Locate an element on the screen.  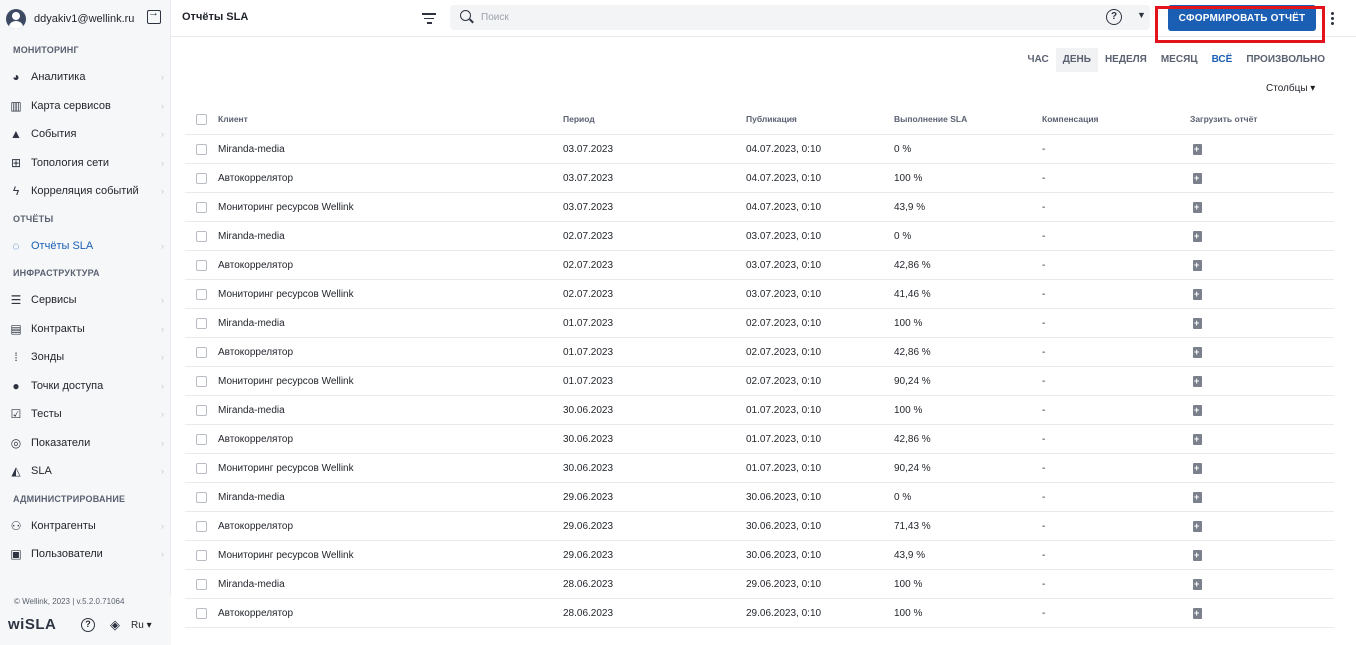
sidebar-item: ▥ Карта сервисов › is located at coordinates (85, 106).